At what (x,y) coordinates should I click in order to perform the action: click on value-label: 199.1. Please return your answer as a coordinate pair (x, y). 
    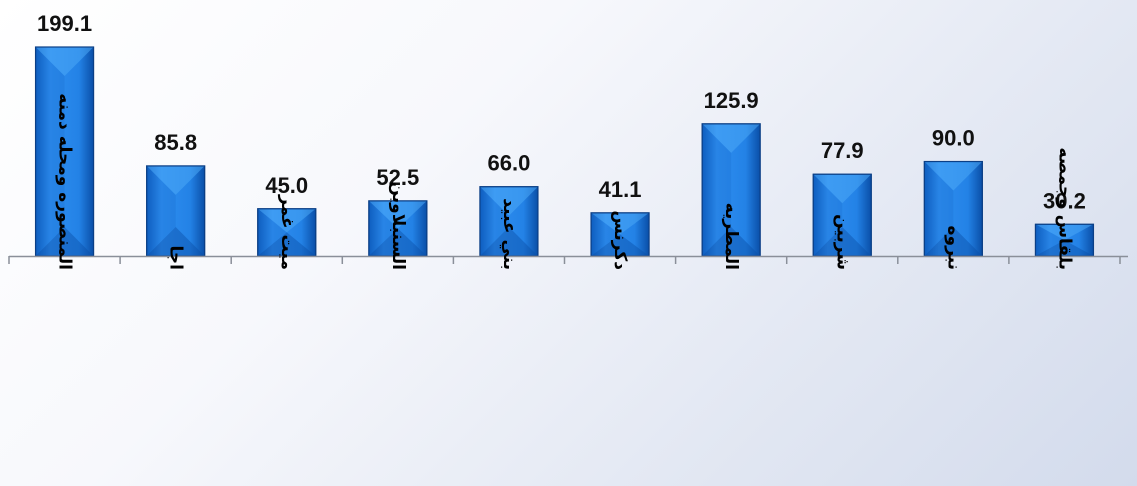
    Looking at the image, I should click on (64, 23).